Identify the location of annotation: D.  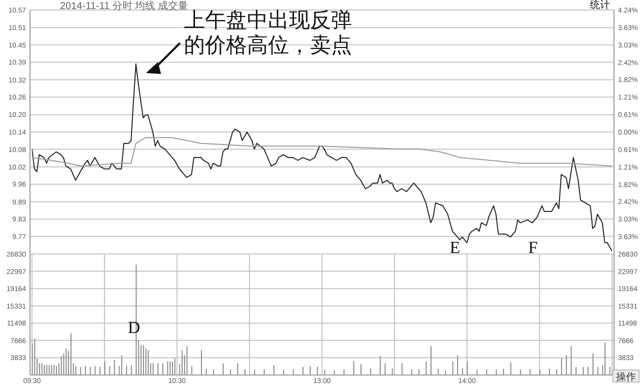
(134, 327).